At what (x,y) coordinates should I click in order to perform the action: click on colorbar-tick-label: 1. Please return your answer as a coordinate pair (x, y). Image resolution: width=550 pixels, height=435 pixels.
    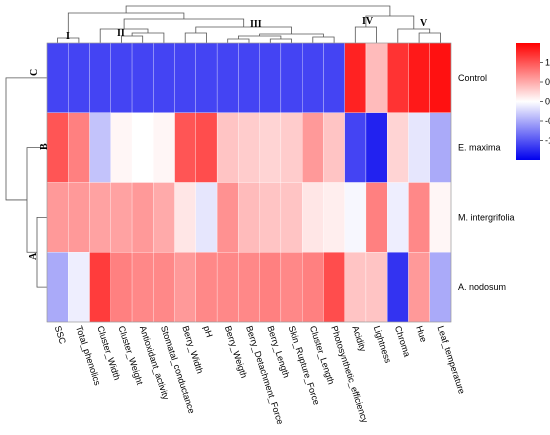
    Looking at the image, I should click on (547, 63).